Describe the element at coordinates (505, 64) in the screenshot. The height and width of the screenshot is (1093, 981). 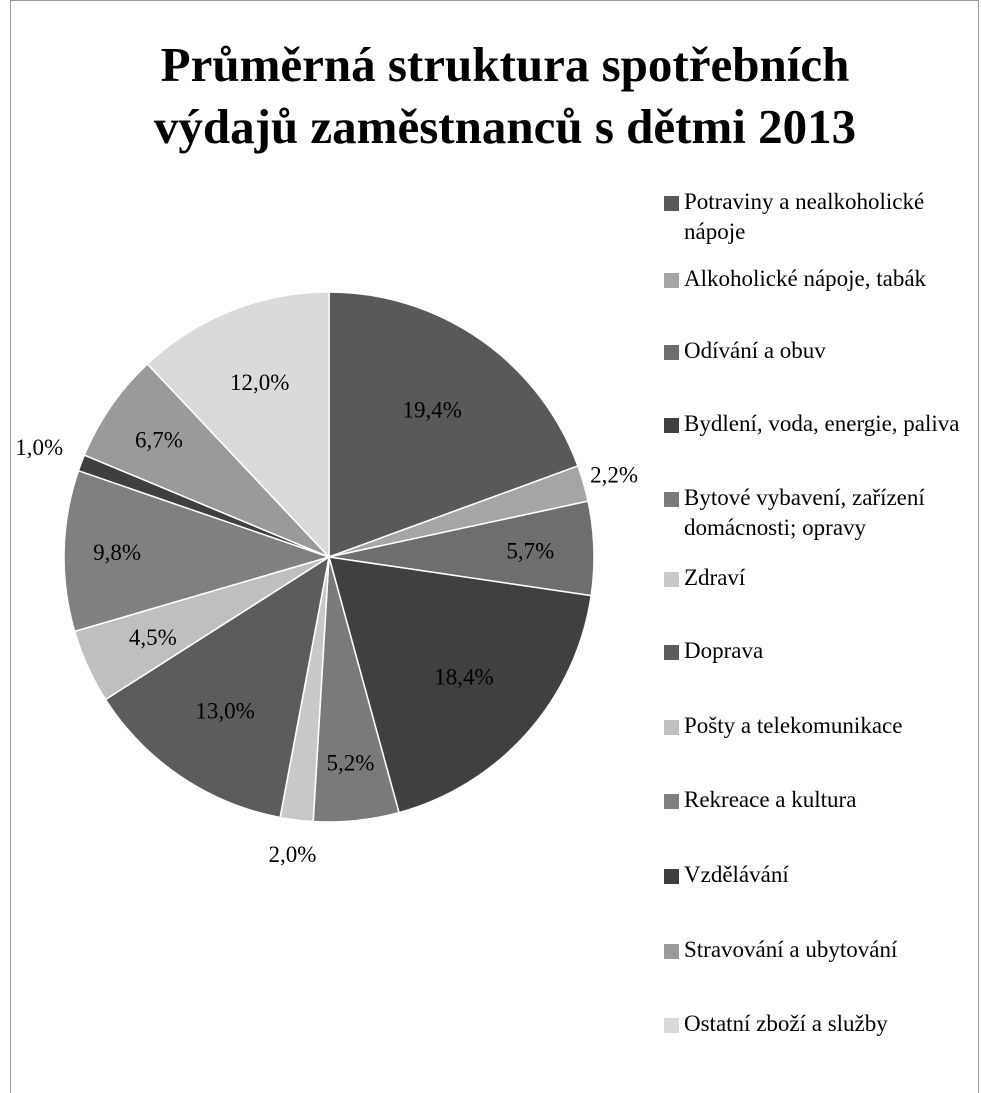
I see `chart-title-line-1: Průměrná struktura spotřebních` at that location.